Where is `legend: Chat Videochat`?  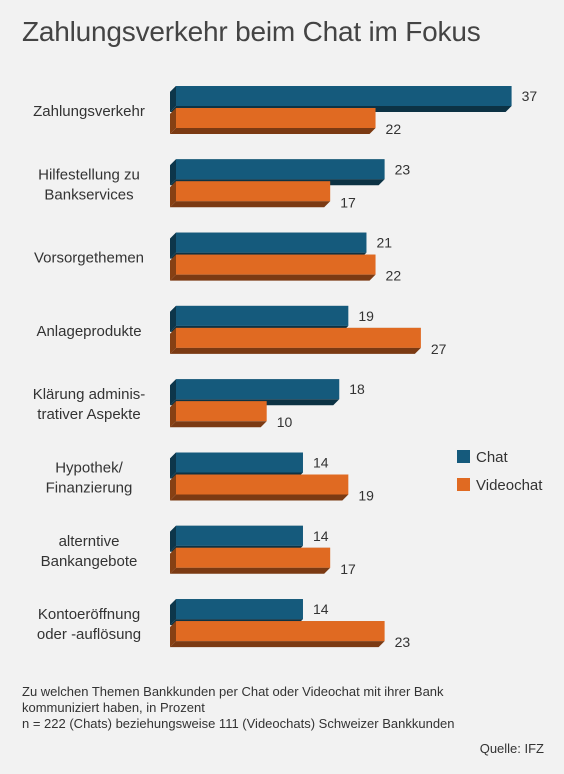 legend: Chat Videochat is located at coordinates (500, 471).